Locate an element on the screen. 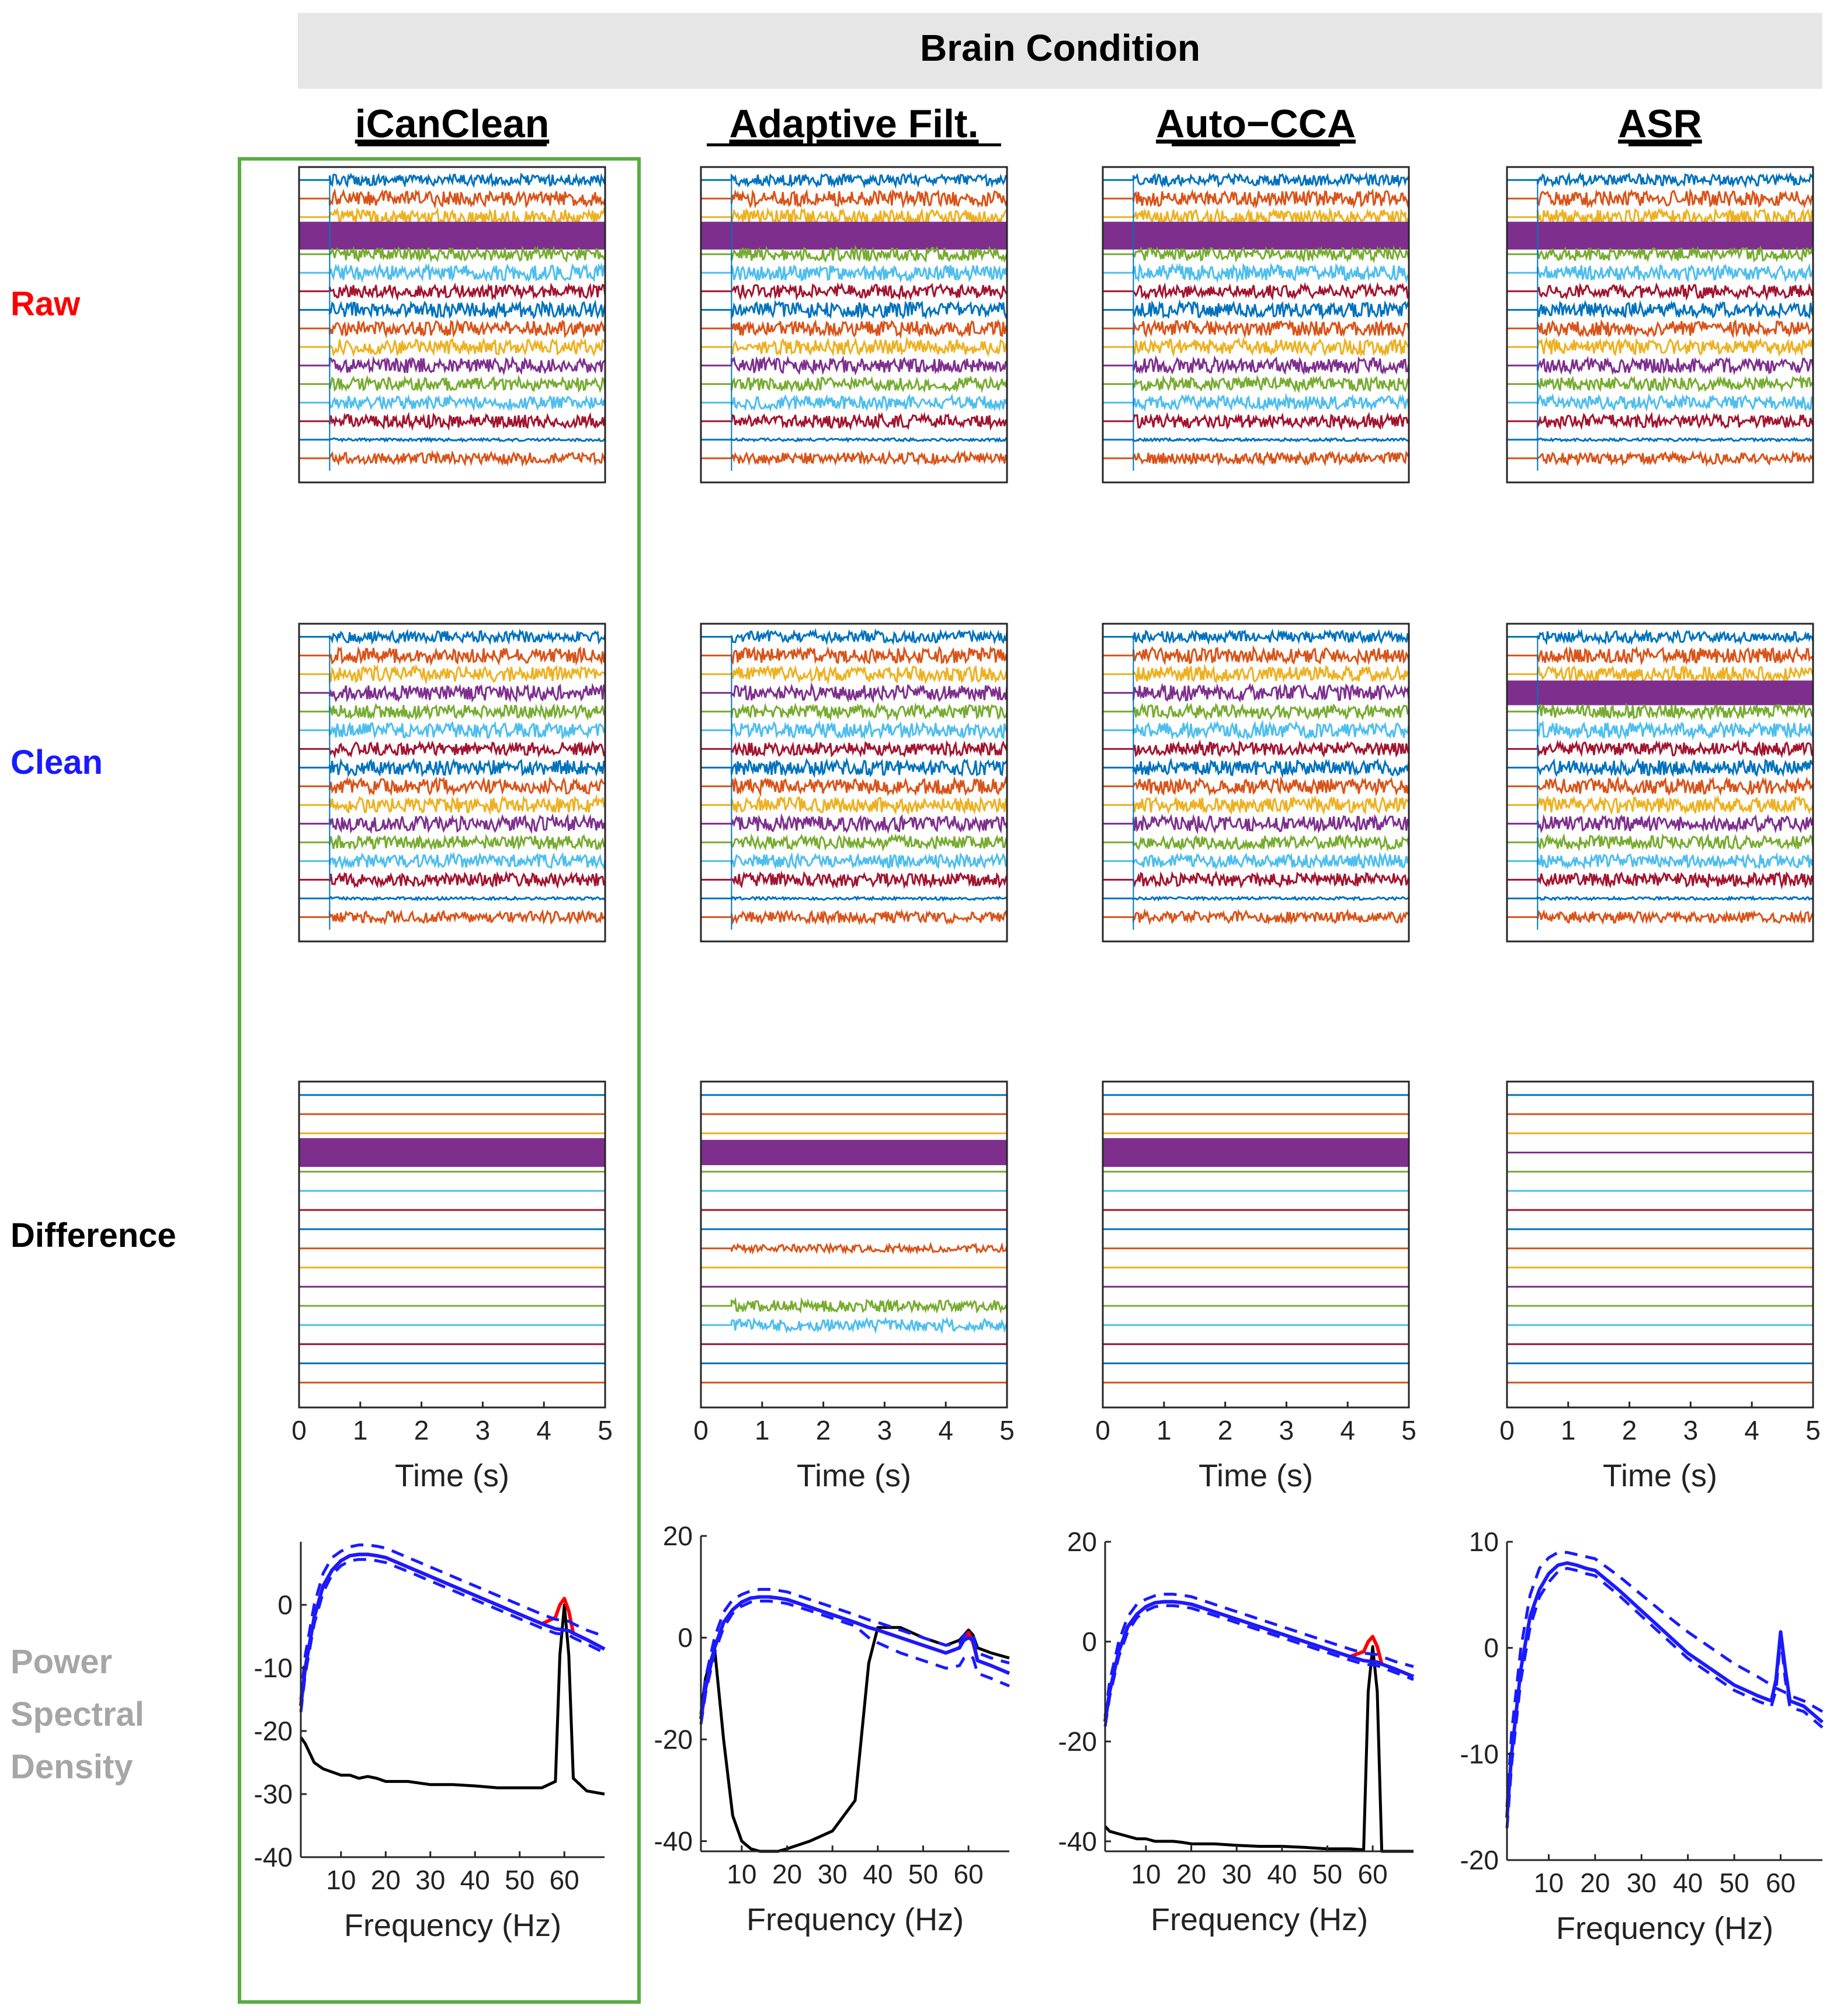  y-tick-label: -10 is located at coordinates (1479, 1754).